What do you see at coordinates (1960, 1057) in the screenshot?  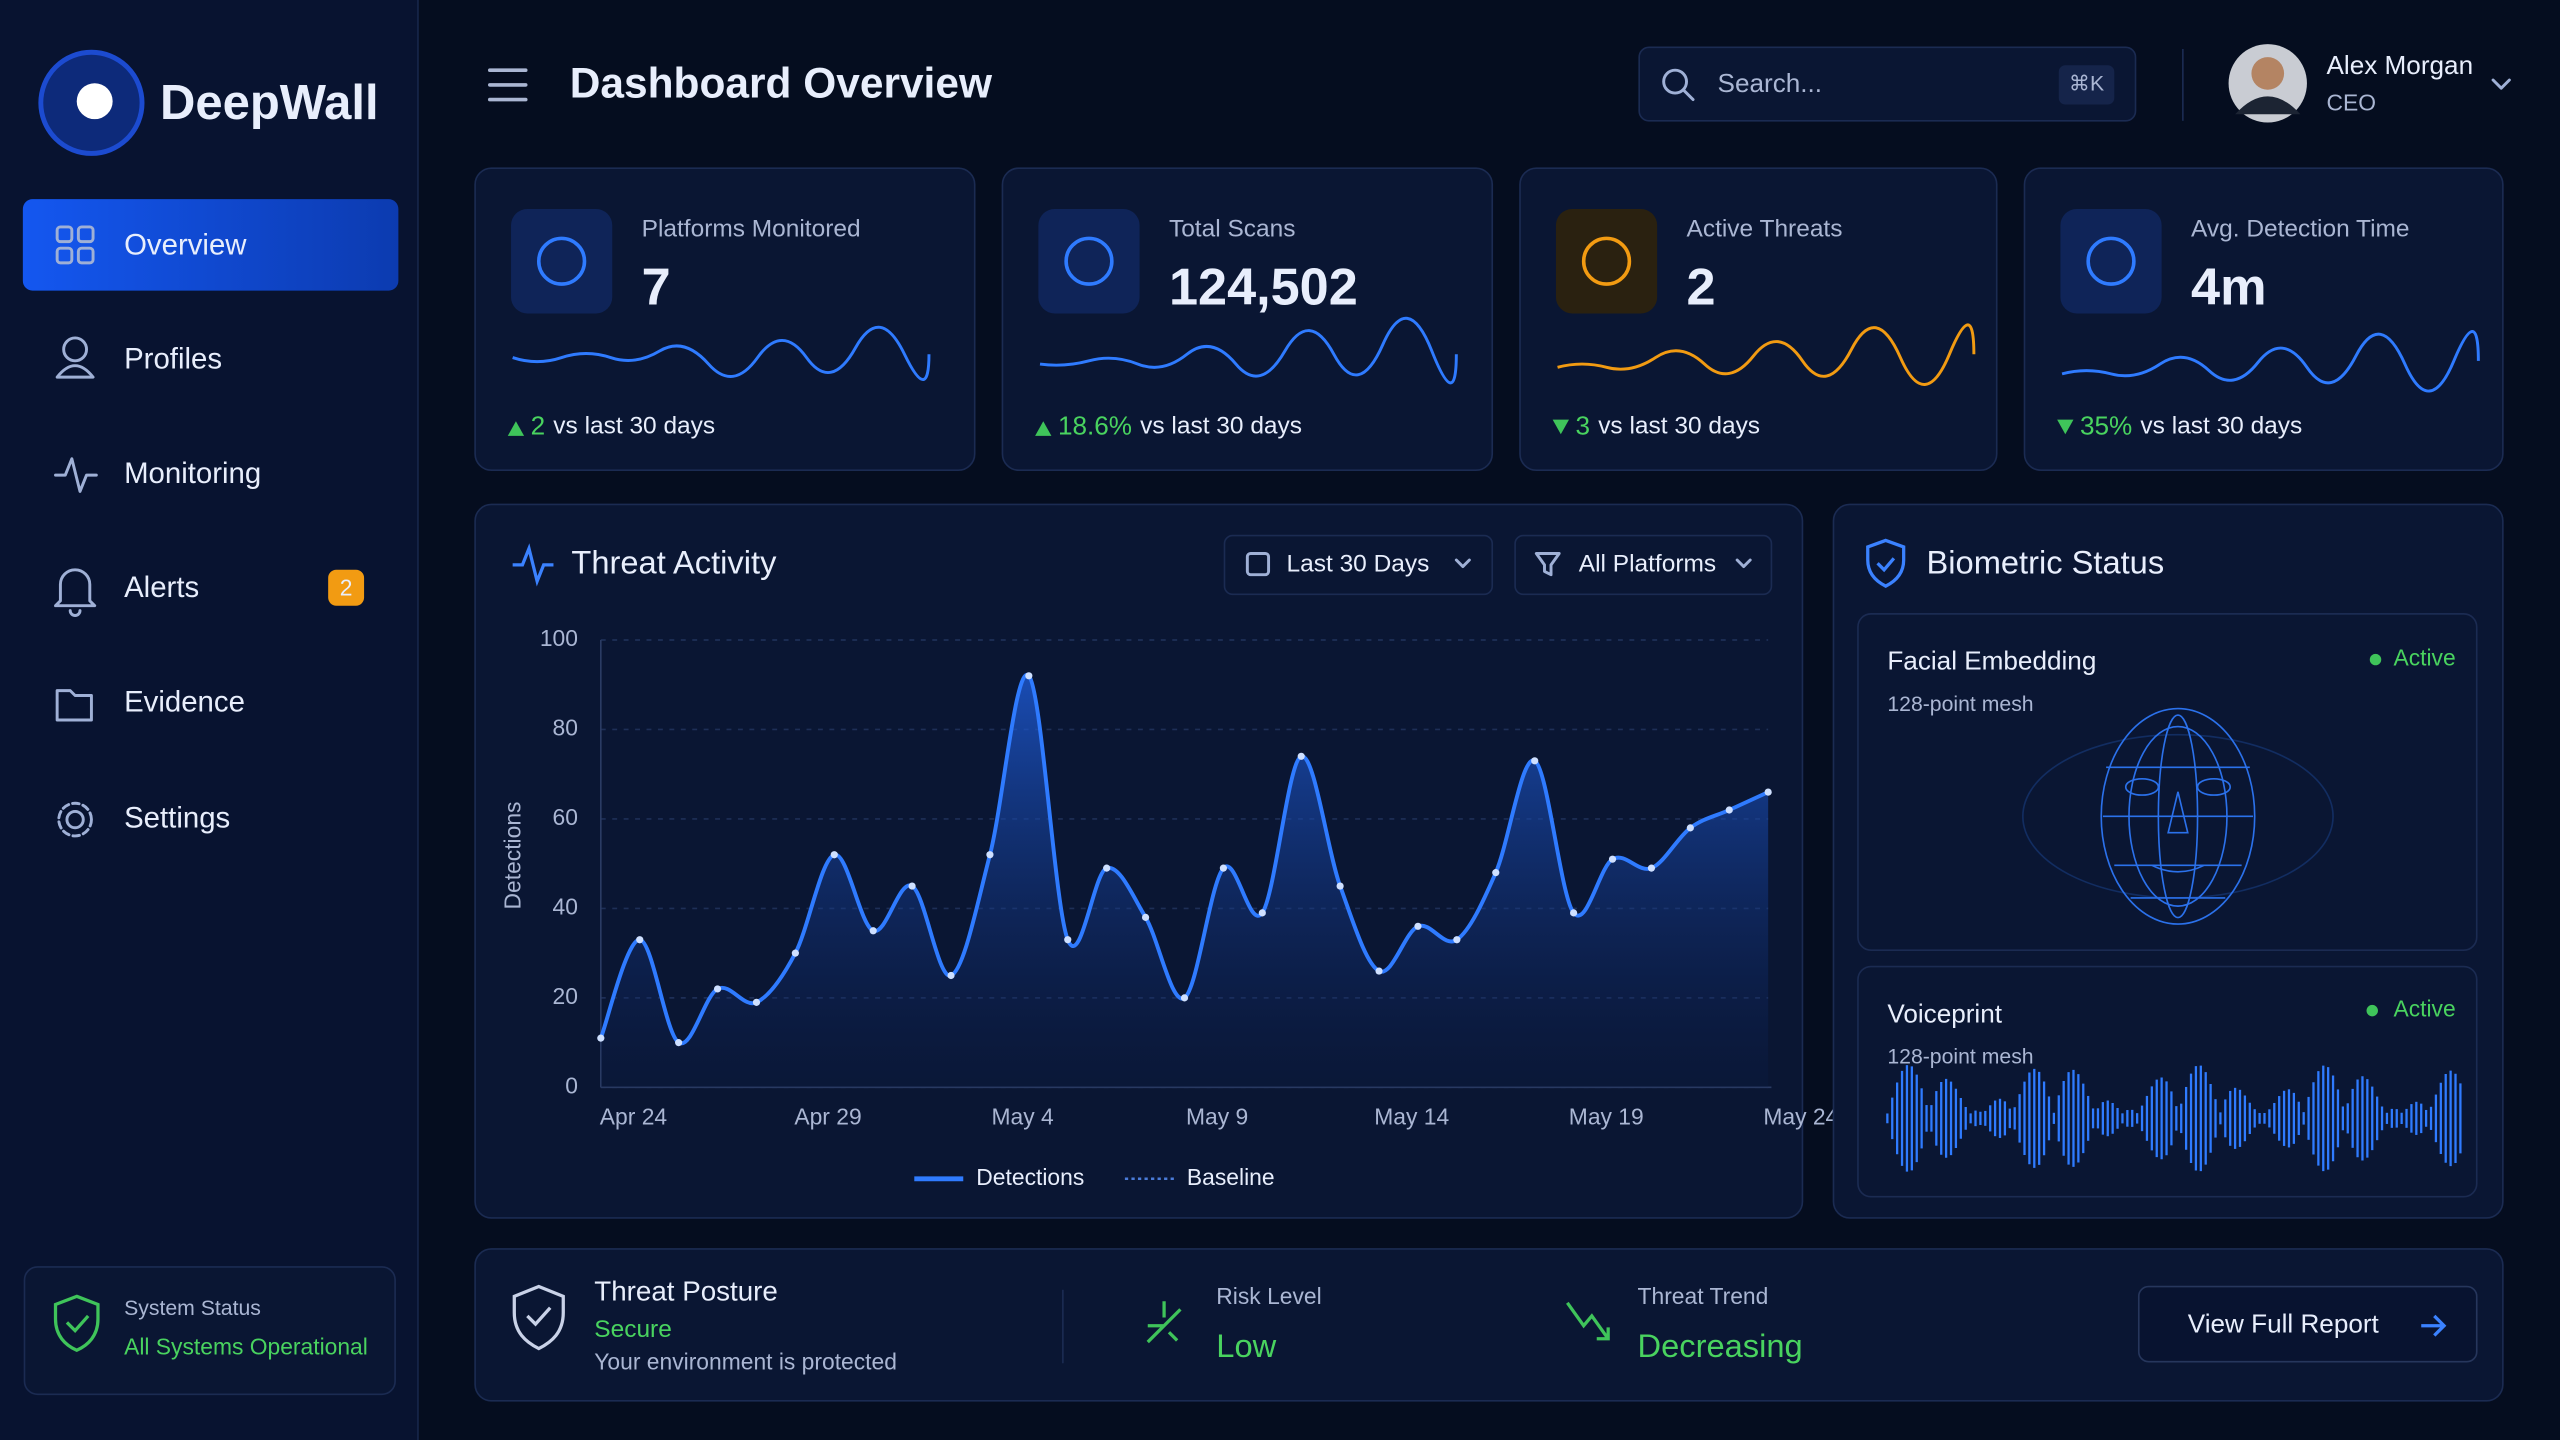 I see `bio-sub: 128-point mesh` at bounding box center [1960, 1057].